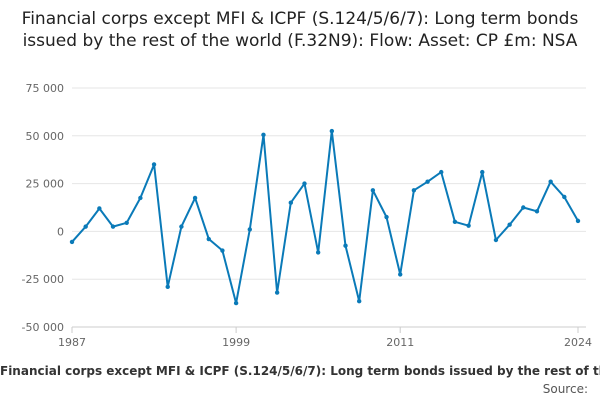 The height and width of the screenshot is (400, 600). I want to click on x-axis: 1987 1999 2011 2024, so click(325, 337).